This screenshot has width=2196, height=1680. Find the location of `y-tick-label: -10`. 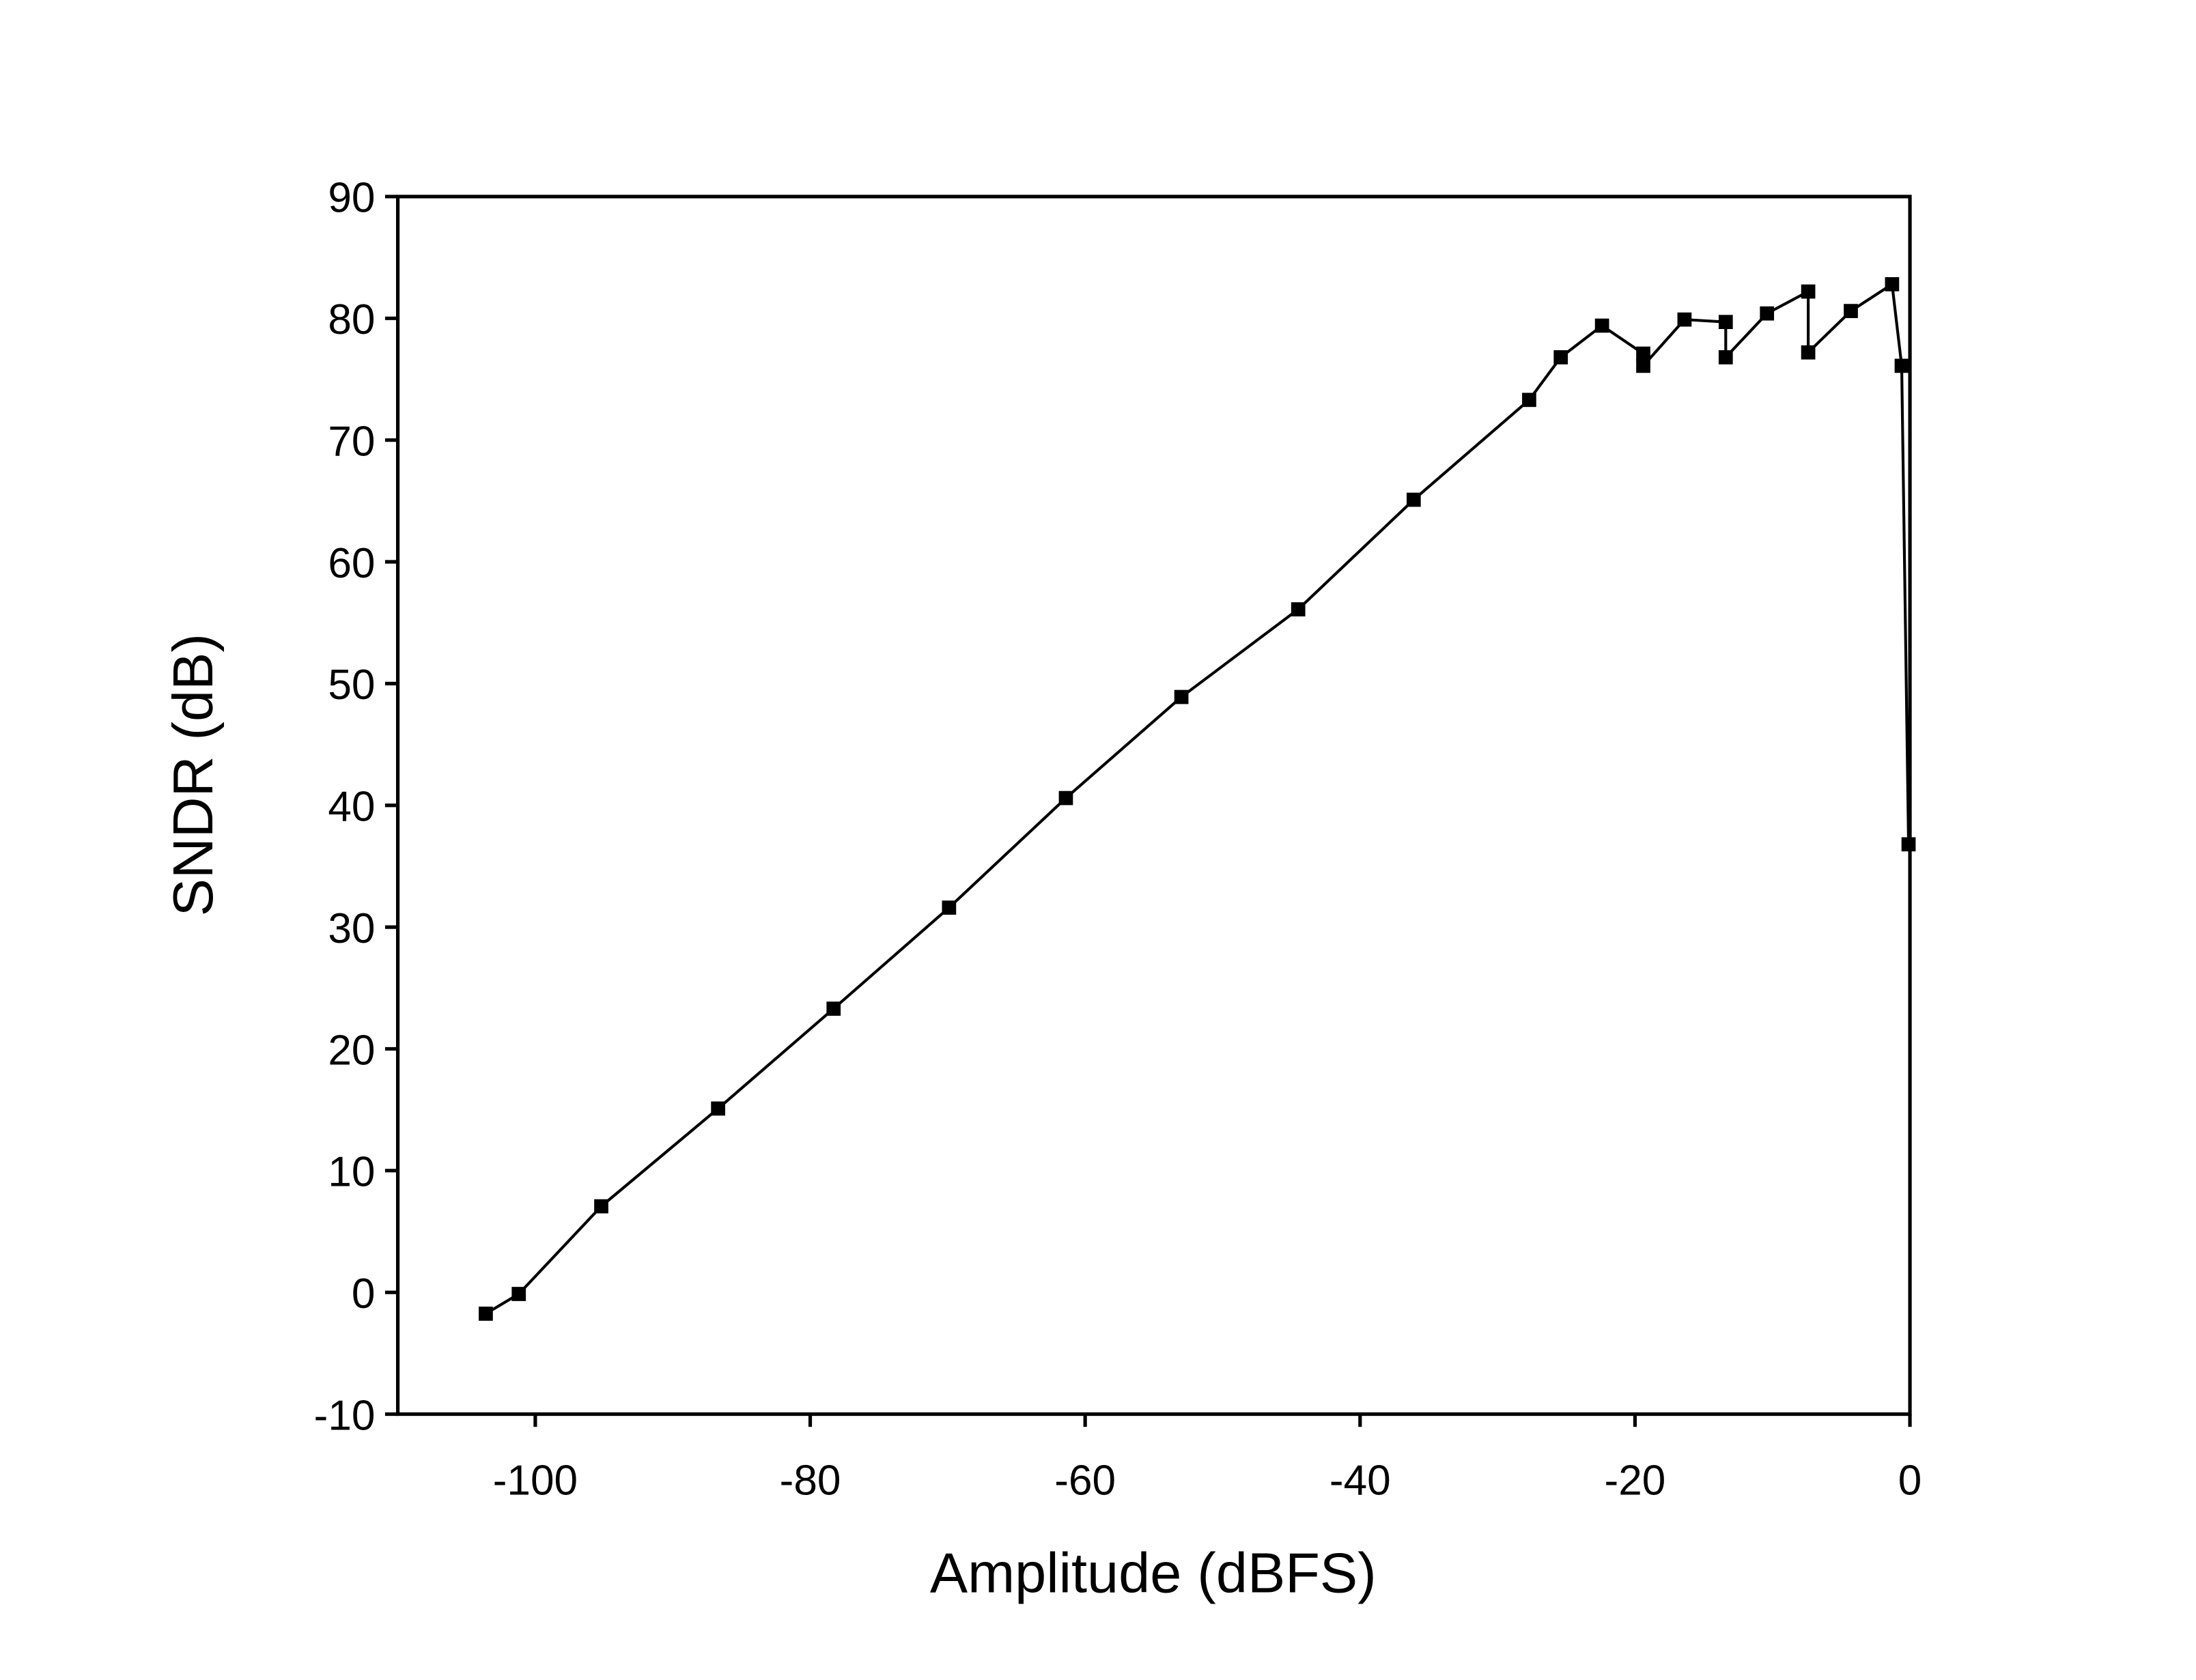

y-tick-label: -10 is located at coordinates (345, 1415).